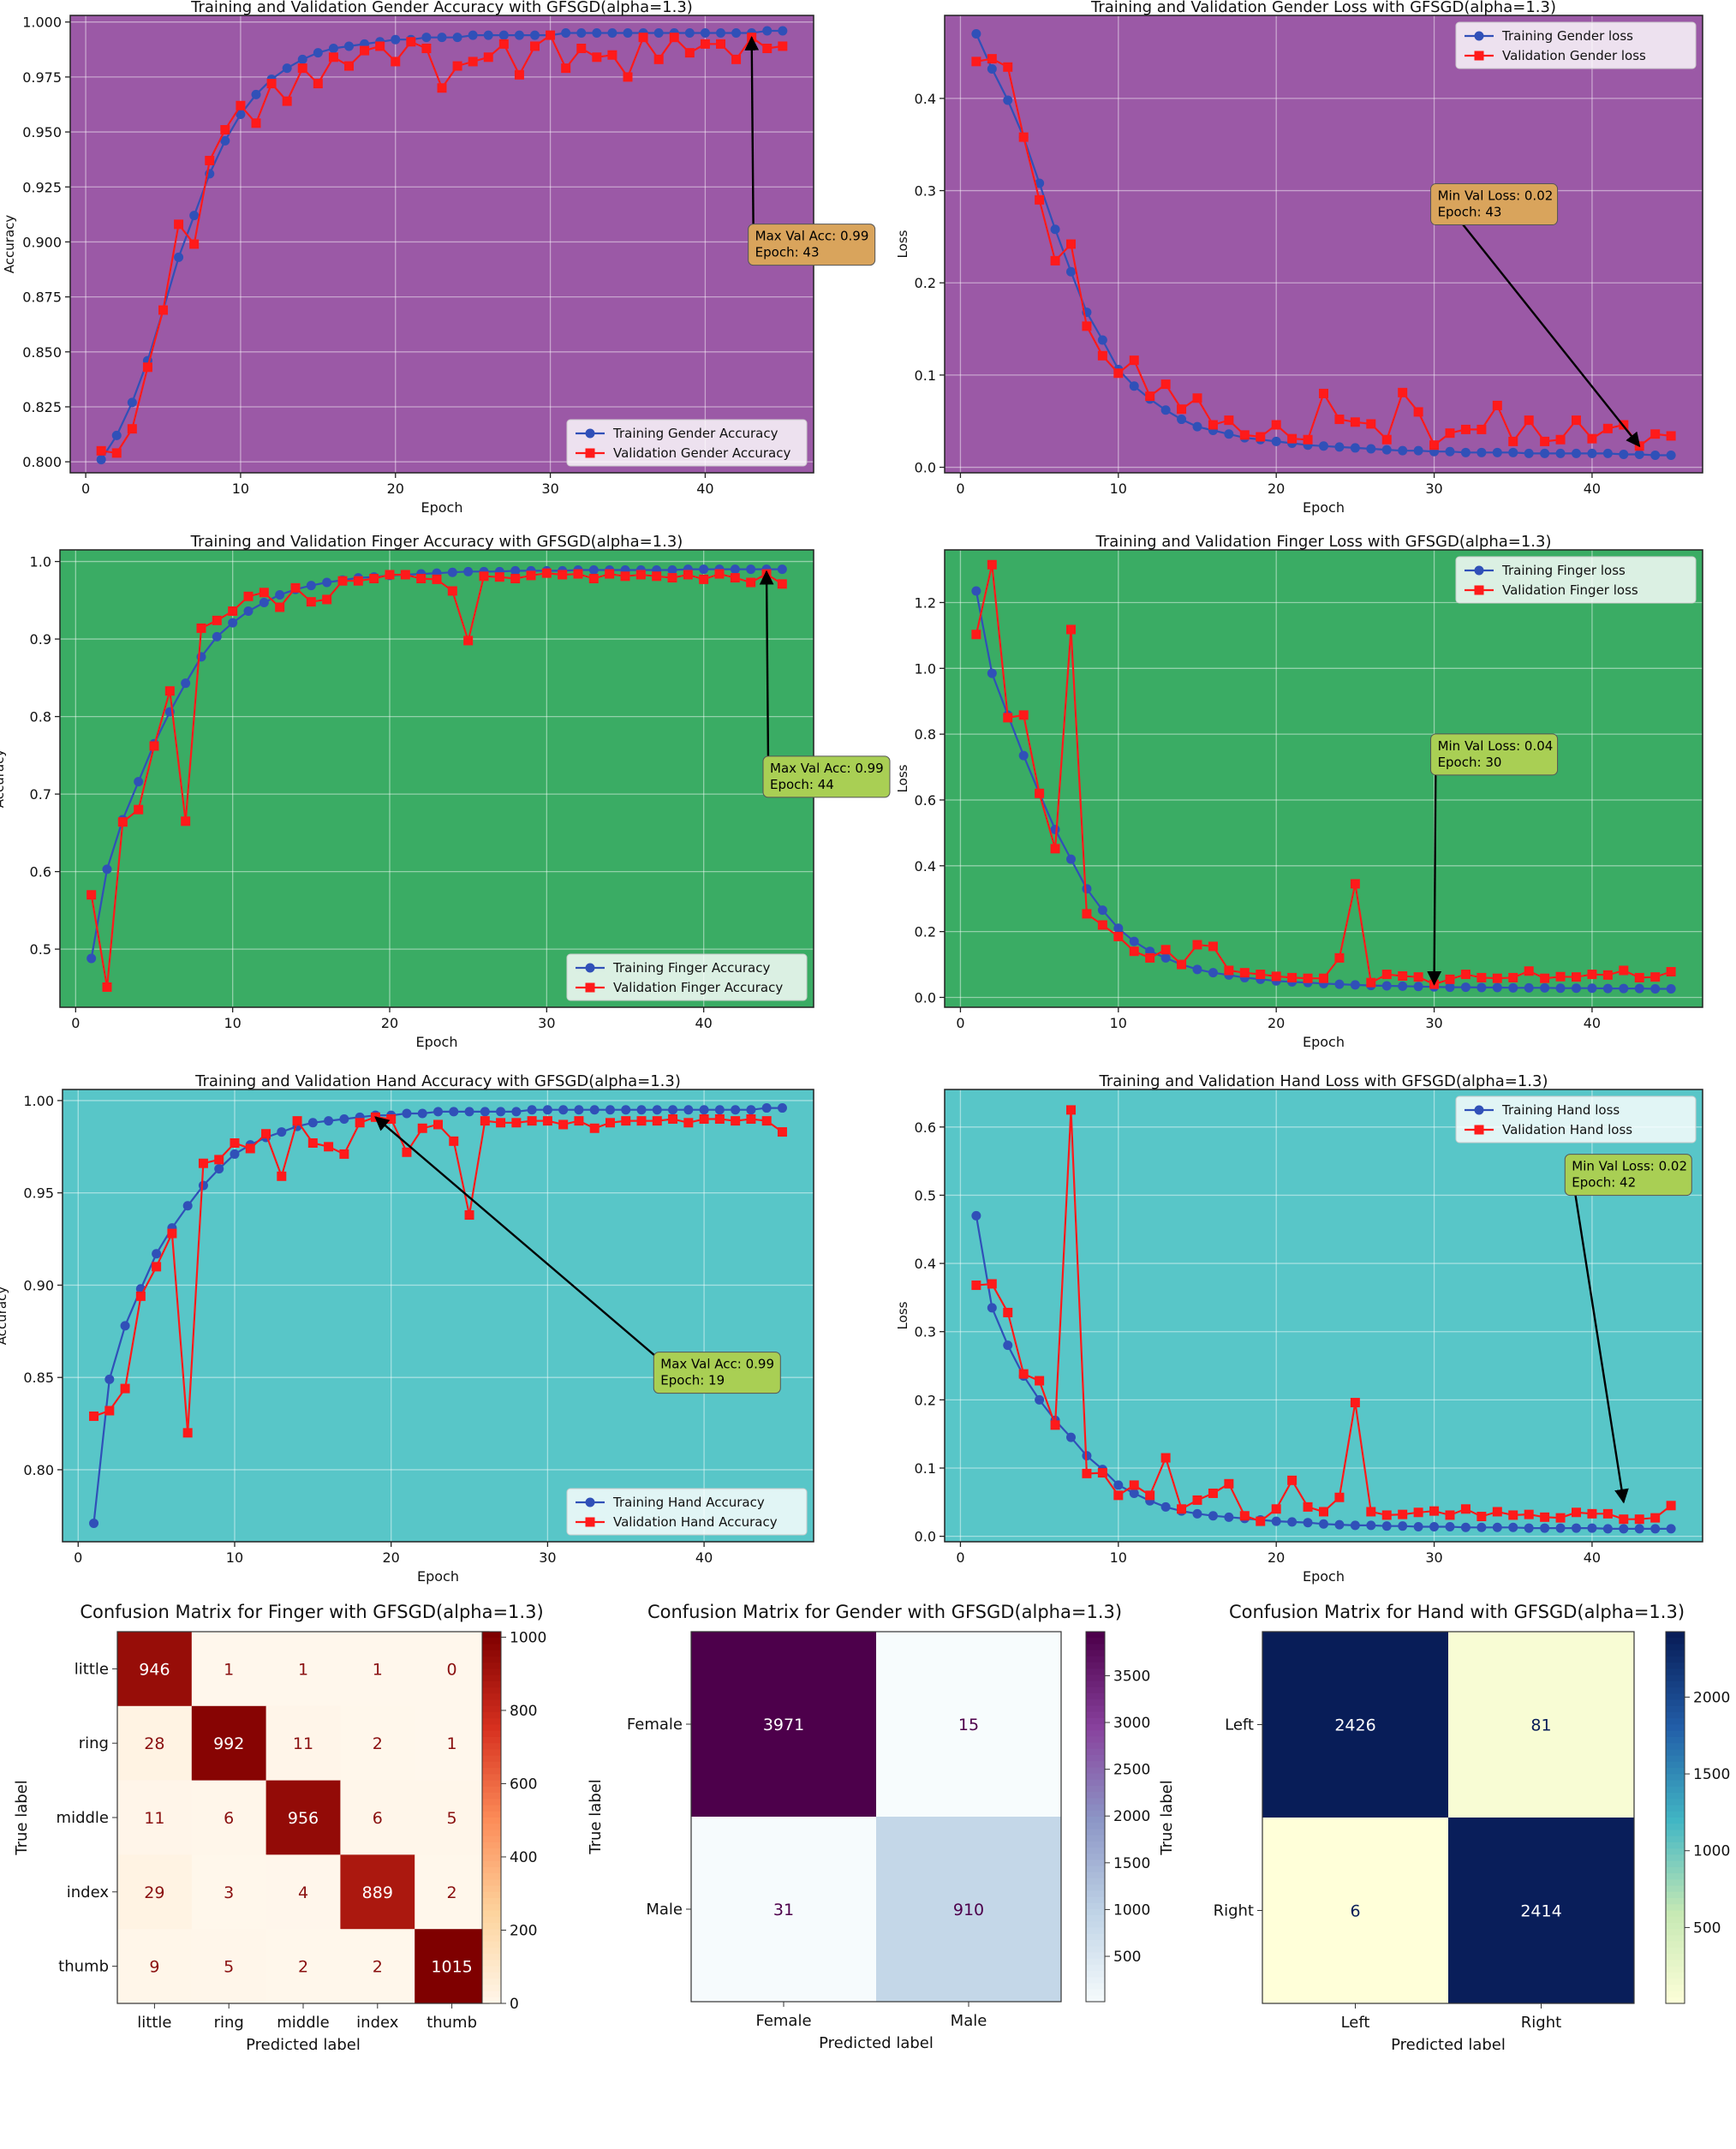 This screenshot has width=1736, height=2149. I want to click on y-tick-label: thumb, so click(83, 1967).